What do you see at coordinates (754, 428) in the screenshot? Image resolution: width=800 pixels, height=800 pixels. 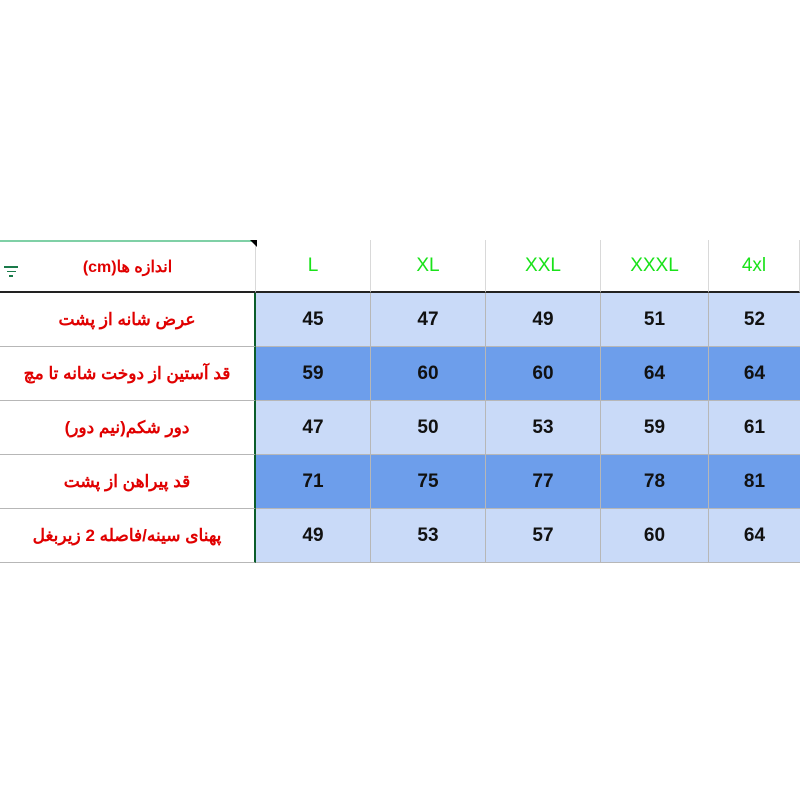 I see `value-cell: 61` at bounding box center [754, 428].